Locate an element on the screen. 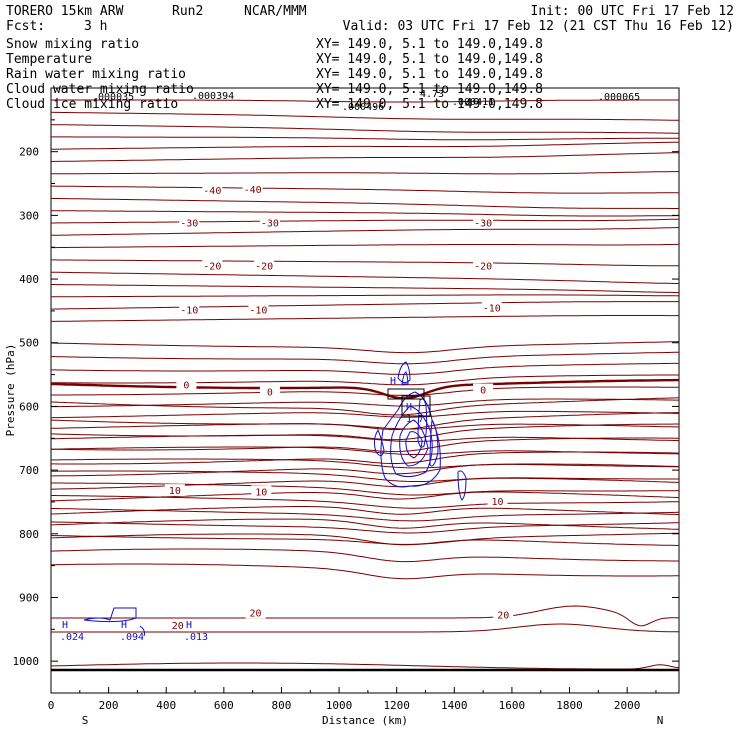 This screenshot has width=740, height=740. x-tick-label: 1000 is located at coordinates (339, 705).